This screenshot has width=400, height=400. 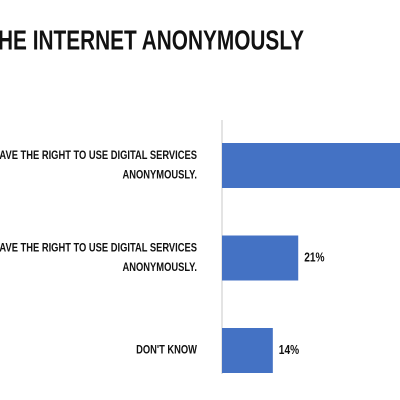 What do you see at coordinates (289, 350) in the screenshot?
I see `value-label: 14%` at bounding box center [289, 350].